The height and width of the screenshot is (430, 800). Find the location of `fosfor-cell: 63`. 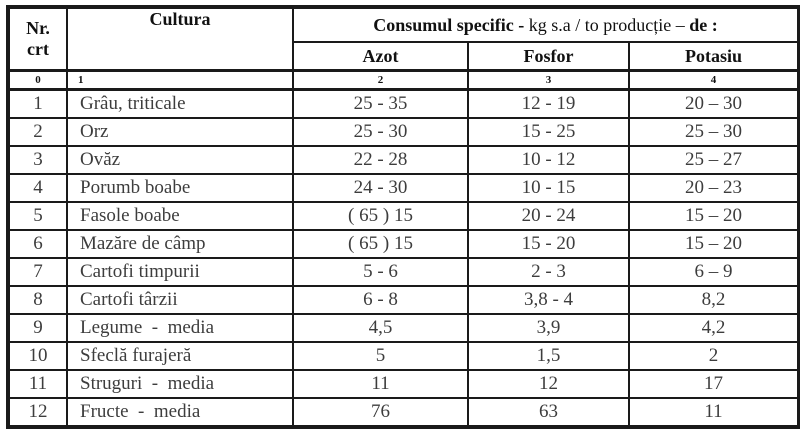

fosfor-cell: 63 is located at coordinates (548, 412).